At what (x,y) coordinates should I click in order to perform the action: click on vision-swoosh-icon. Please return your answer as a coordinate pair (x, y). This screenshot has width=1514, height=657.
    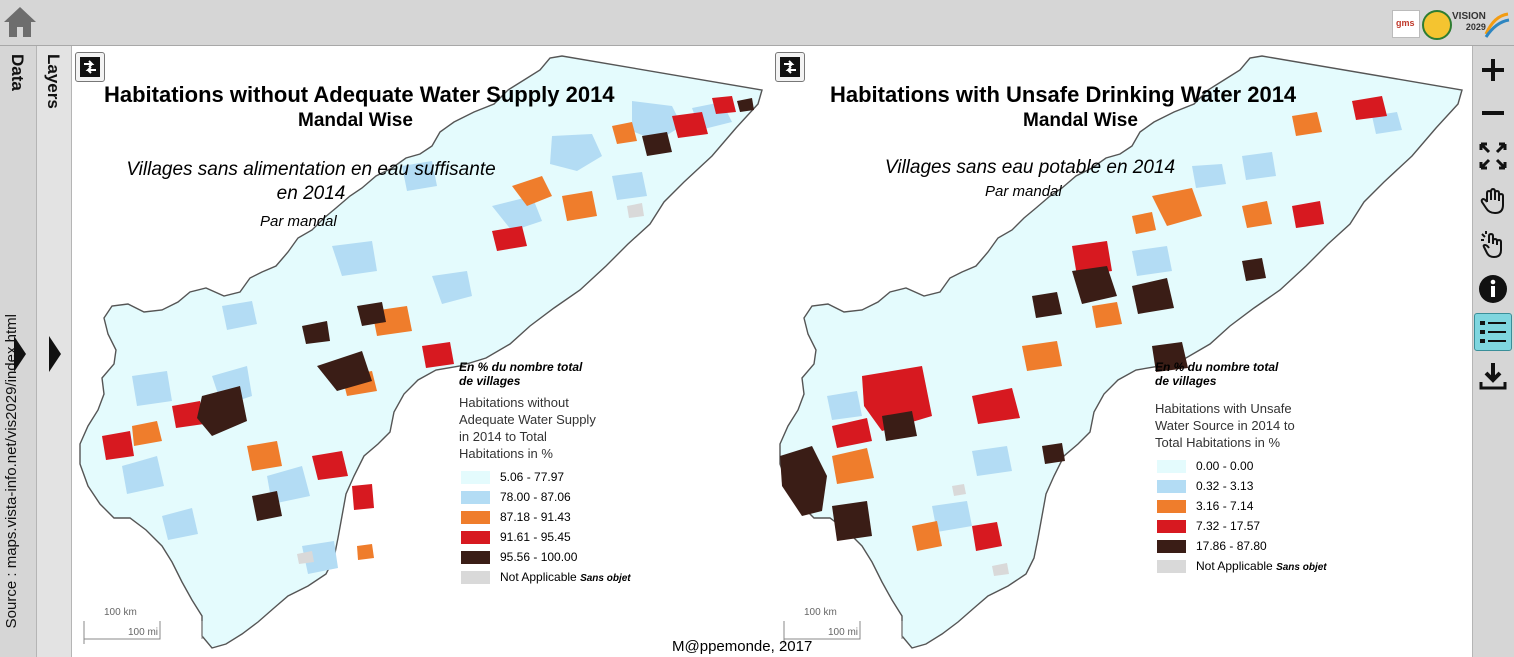
    Looking at the image, I should click on (1497, 25).